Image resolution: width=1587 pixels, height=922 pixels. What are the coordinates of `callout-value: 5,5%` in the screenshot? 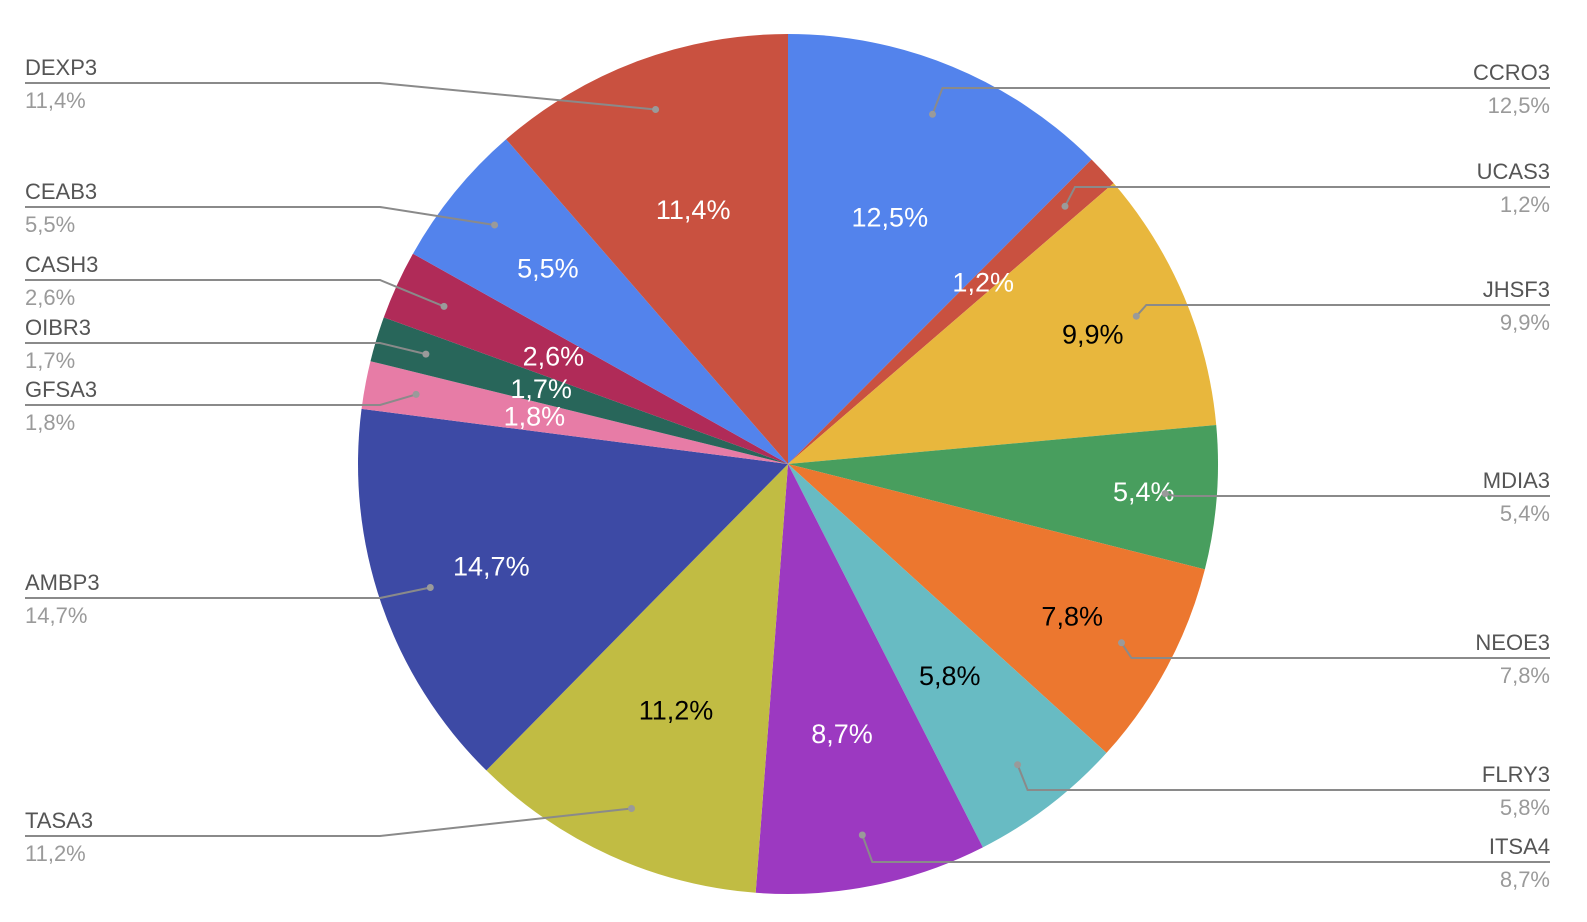 It's located at (50, 224).